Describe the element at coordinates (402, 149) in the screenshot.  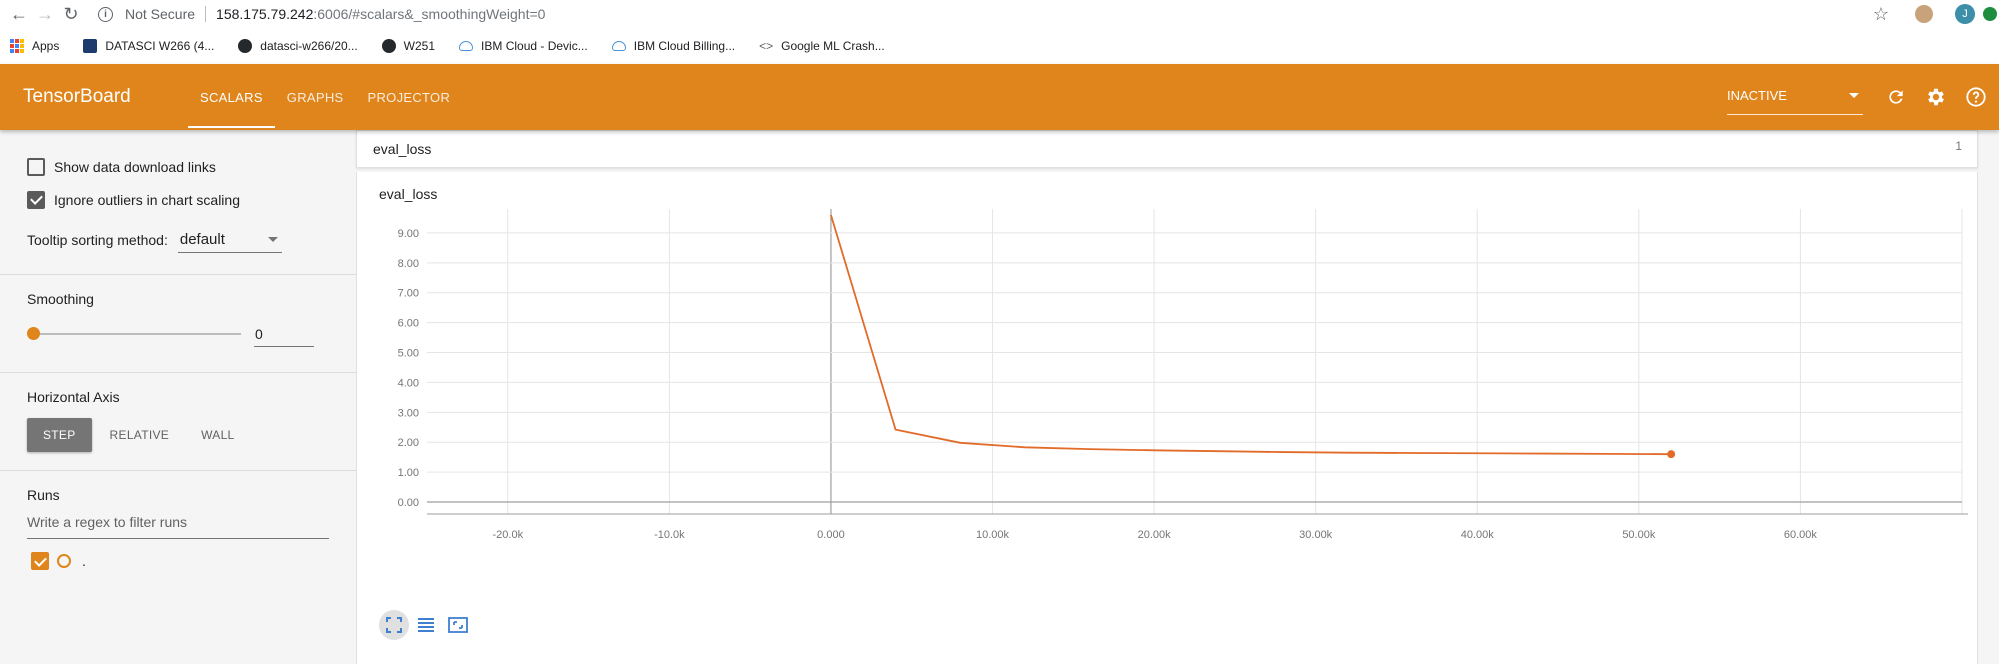
I see `tag-group-title: eval_loss` at that location.